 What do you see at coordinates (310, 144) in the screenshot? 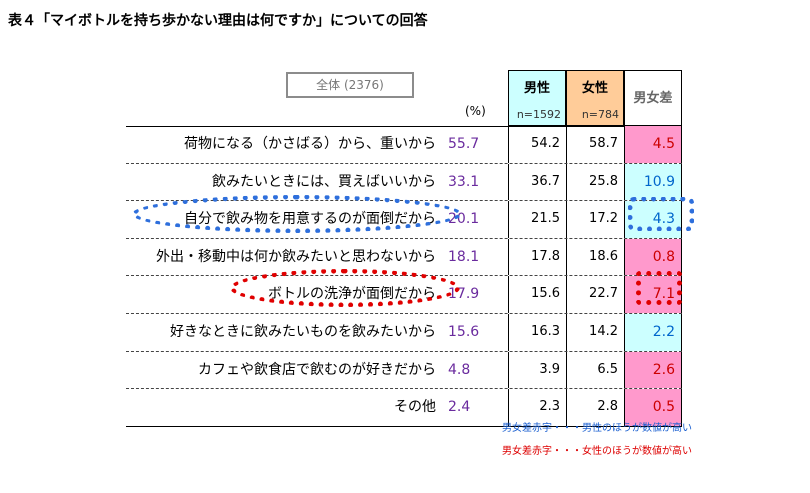
I see `row-label: 荷物になる（かさばる）から、重いから` at bounding box center [310, 144].